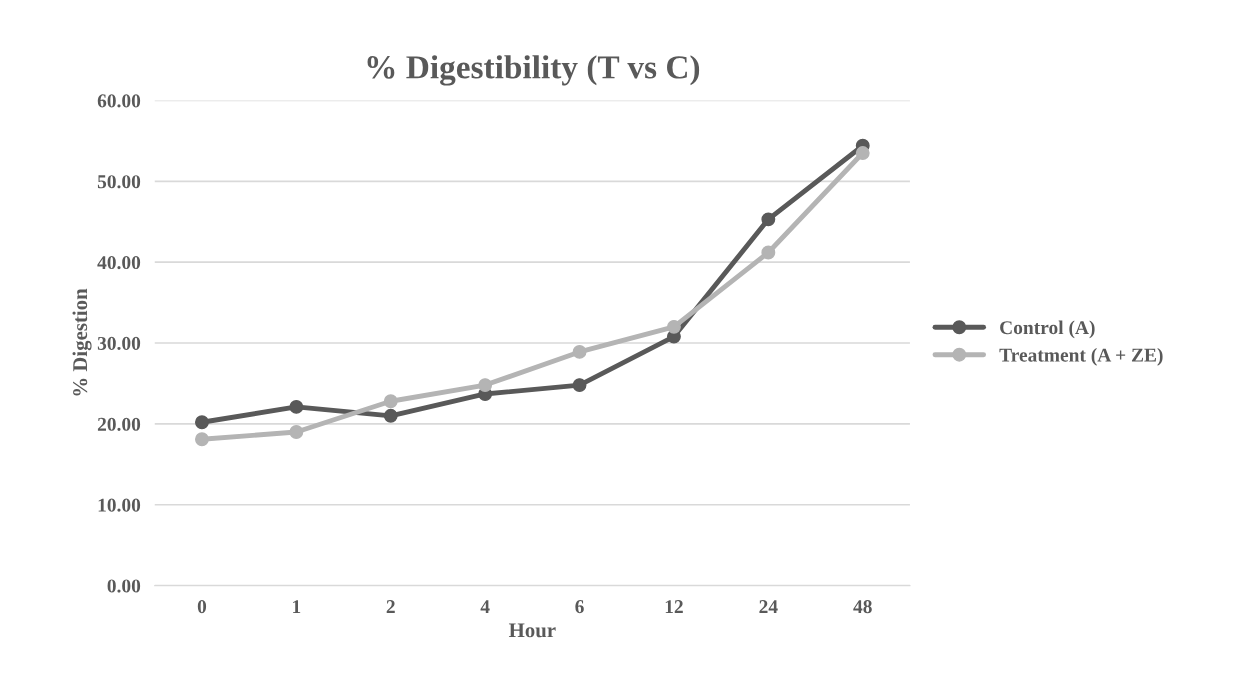  Describe the element at coordinates (485, 606) in the screenshot. I see `x-tick-label: 4` at that location.